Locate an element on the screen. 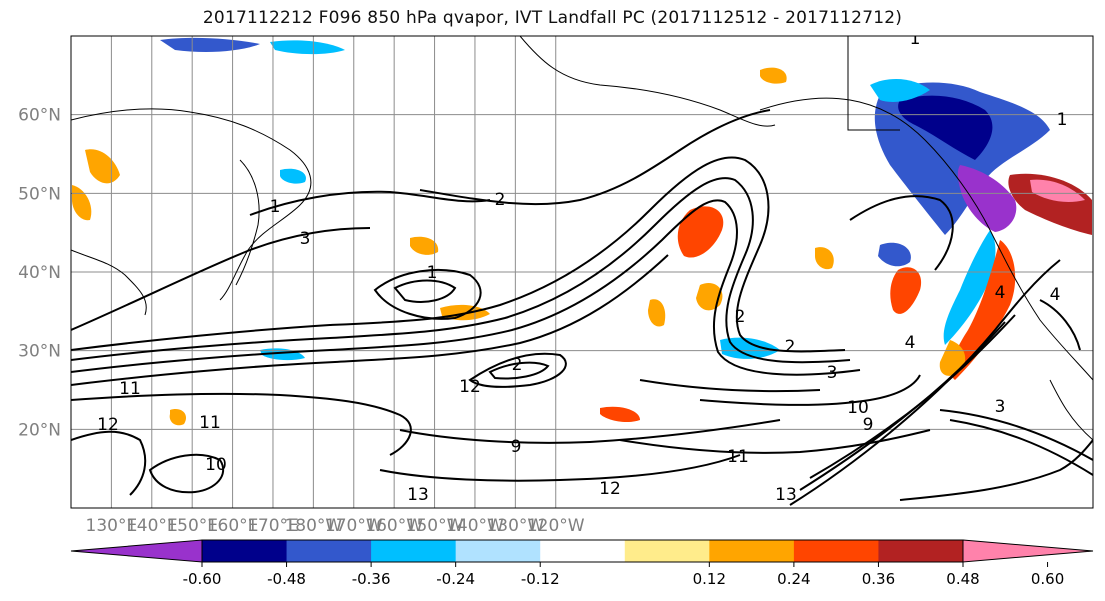  colorbar-extend-high is located at coordinates (1028, 551).